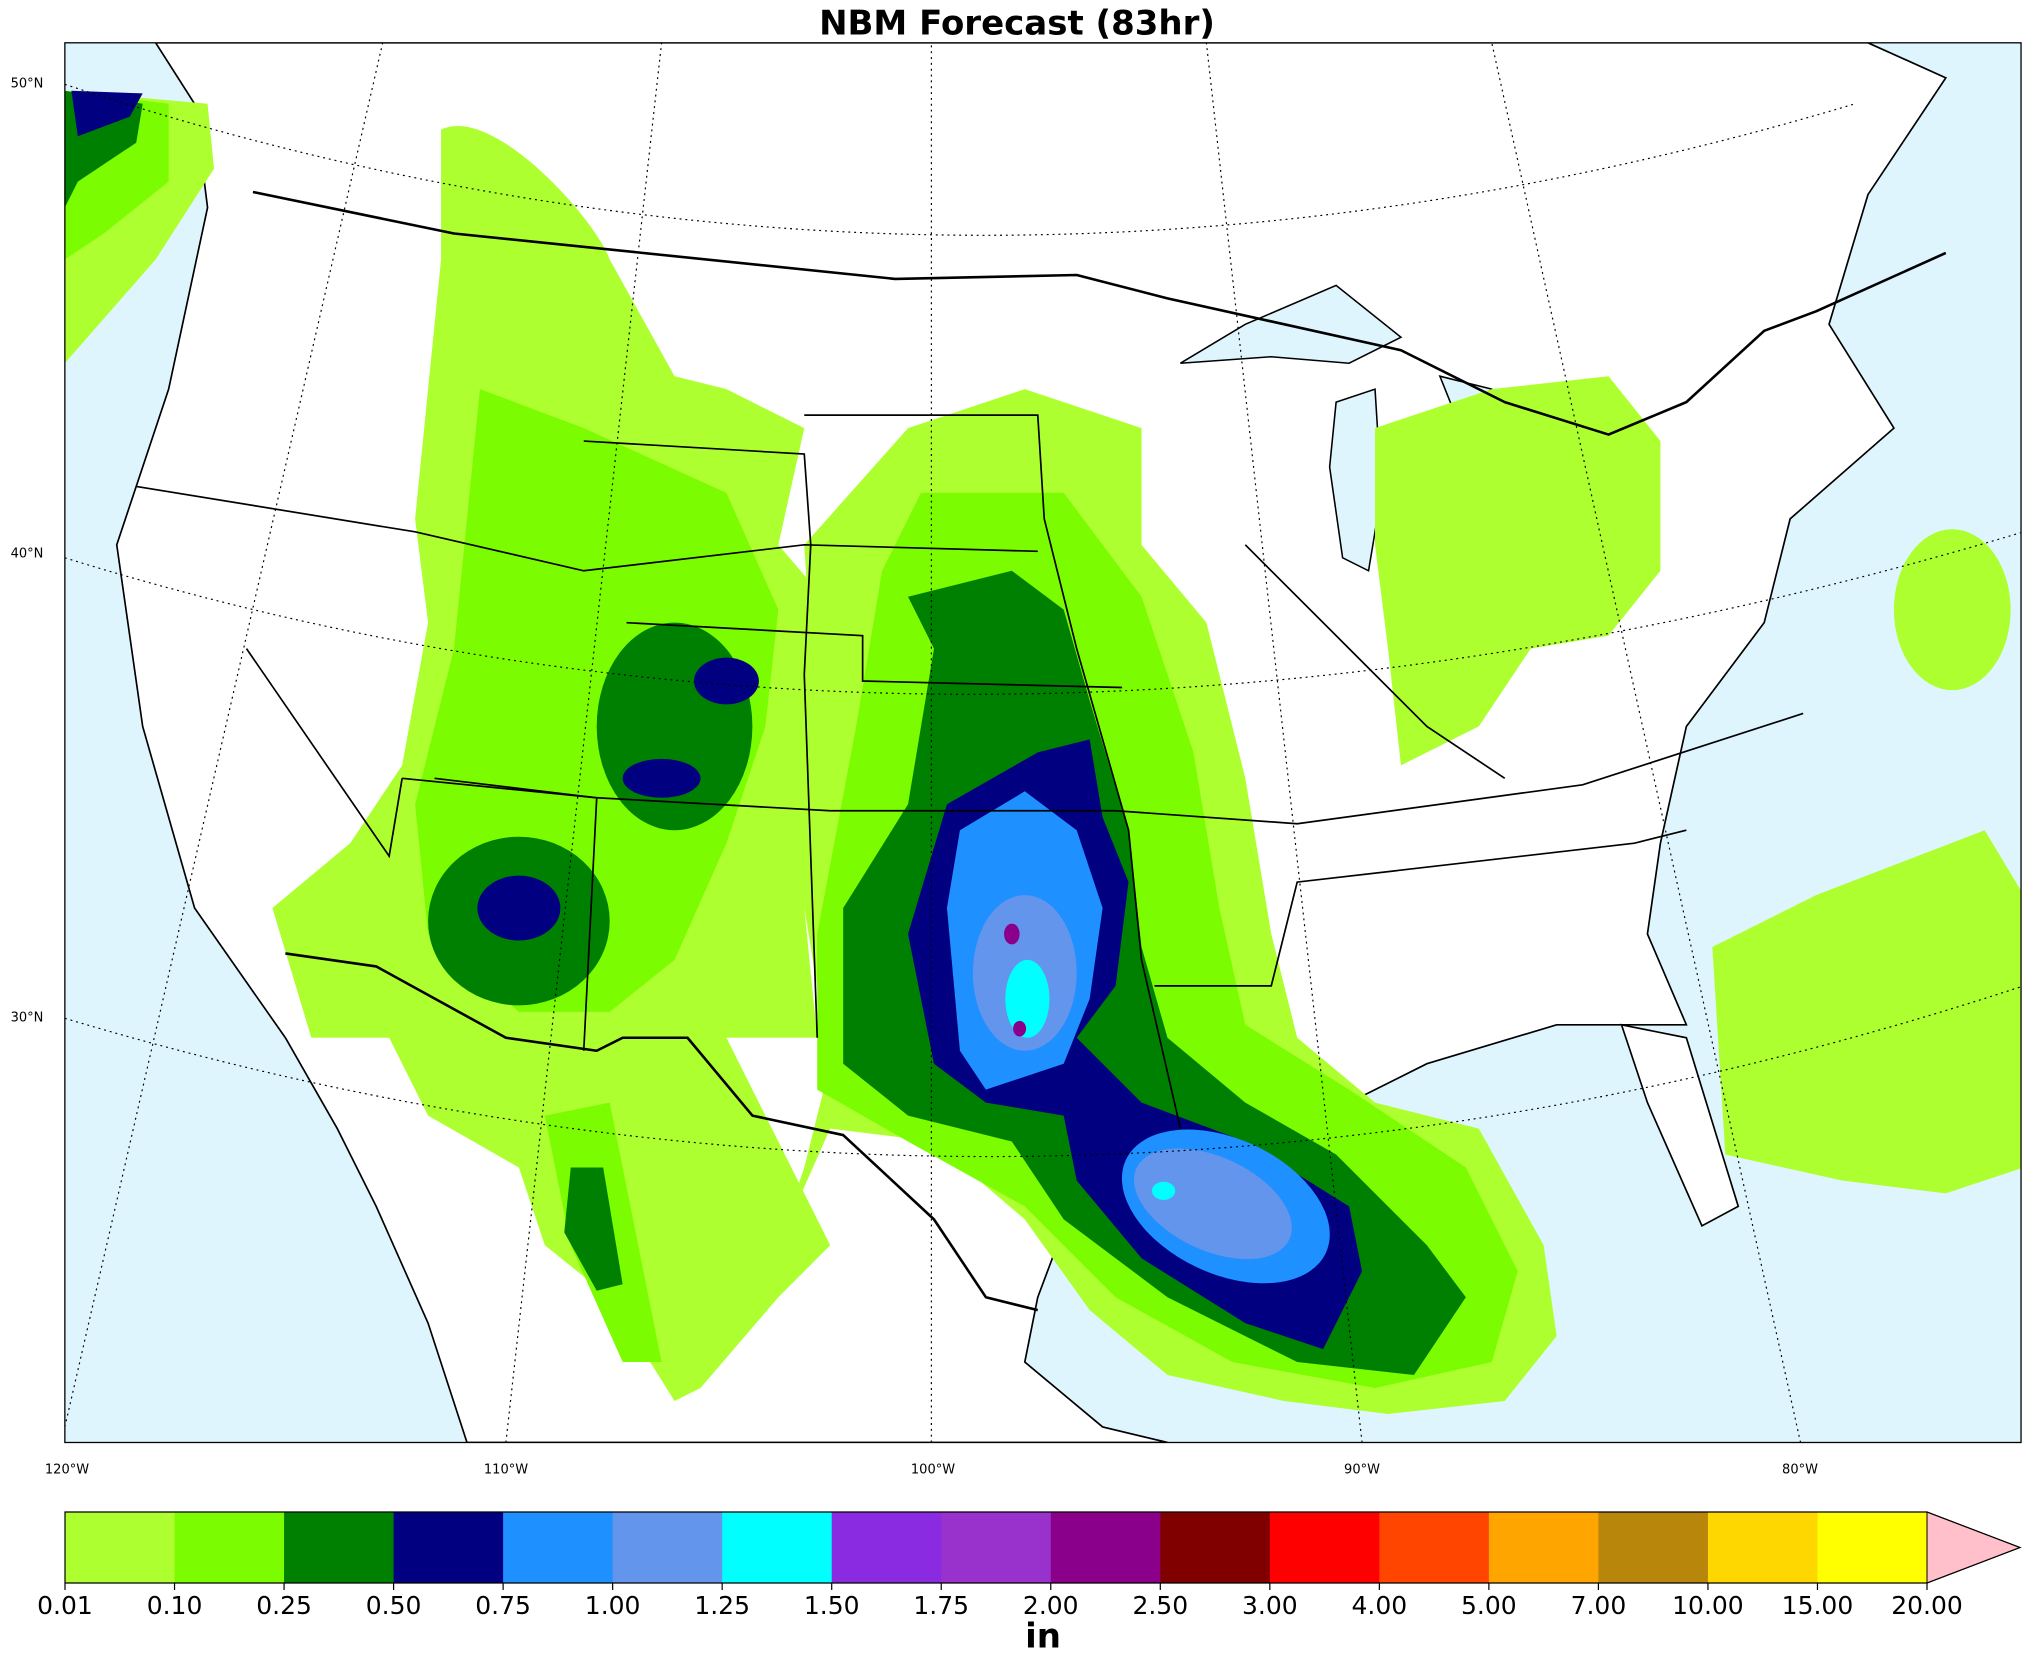 Image resolution: width=2034 pixels, height=1666 pixels. Describe the element at coordinates (27, 84) in the screenshot. I see `lat-label: 50°N` at that location.